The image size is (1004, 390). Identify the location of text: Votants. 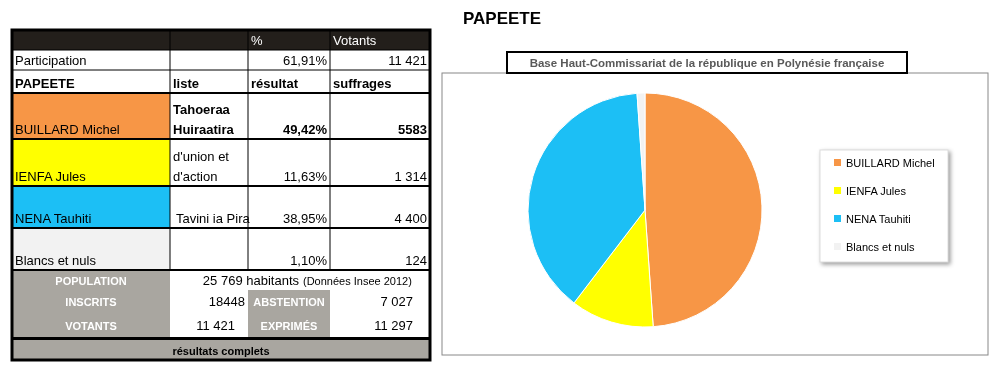
(355, 40).